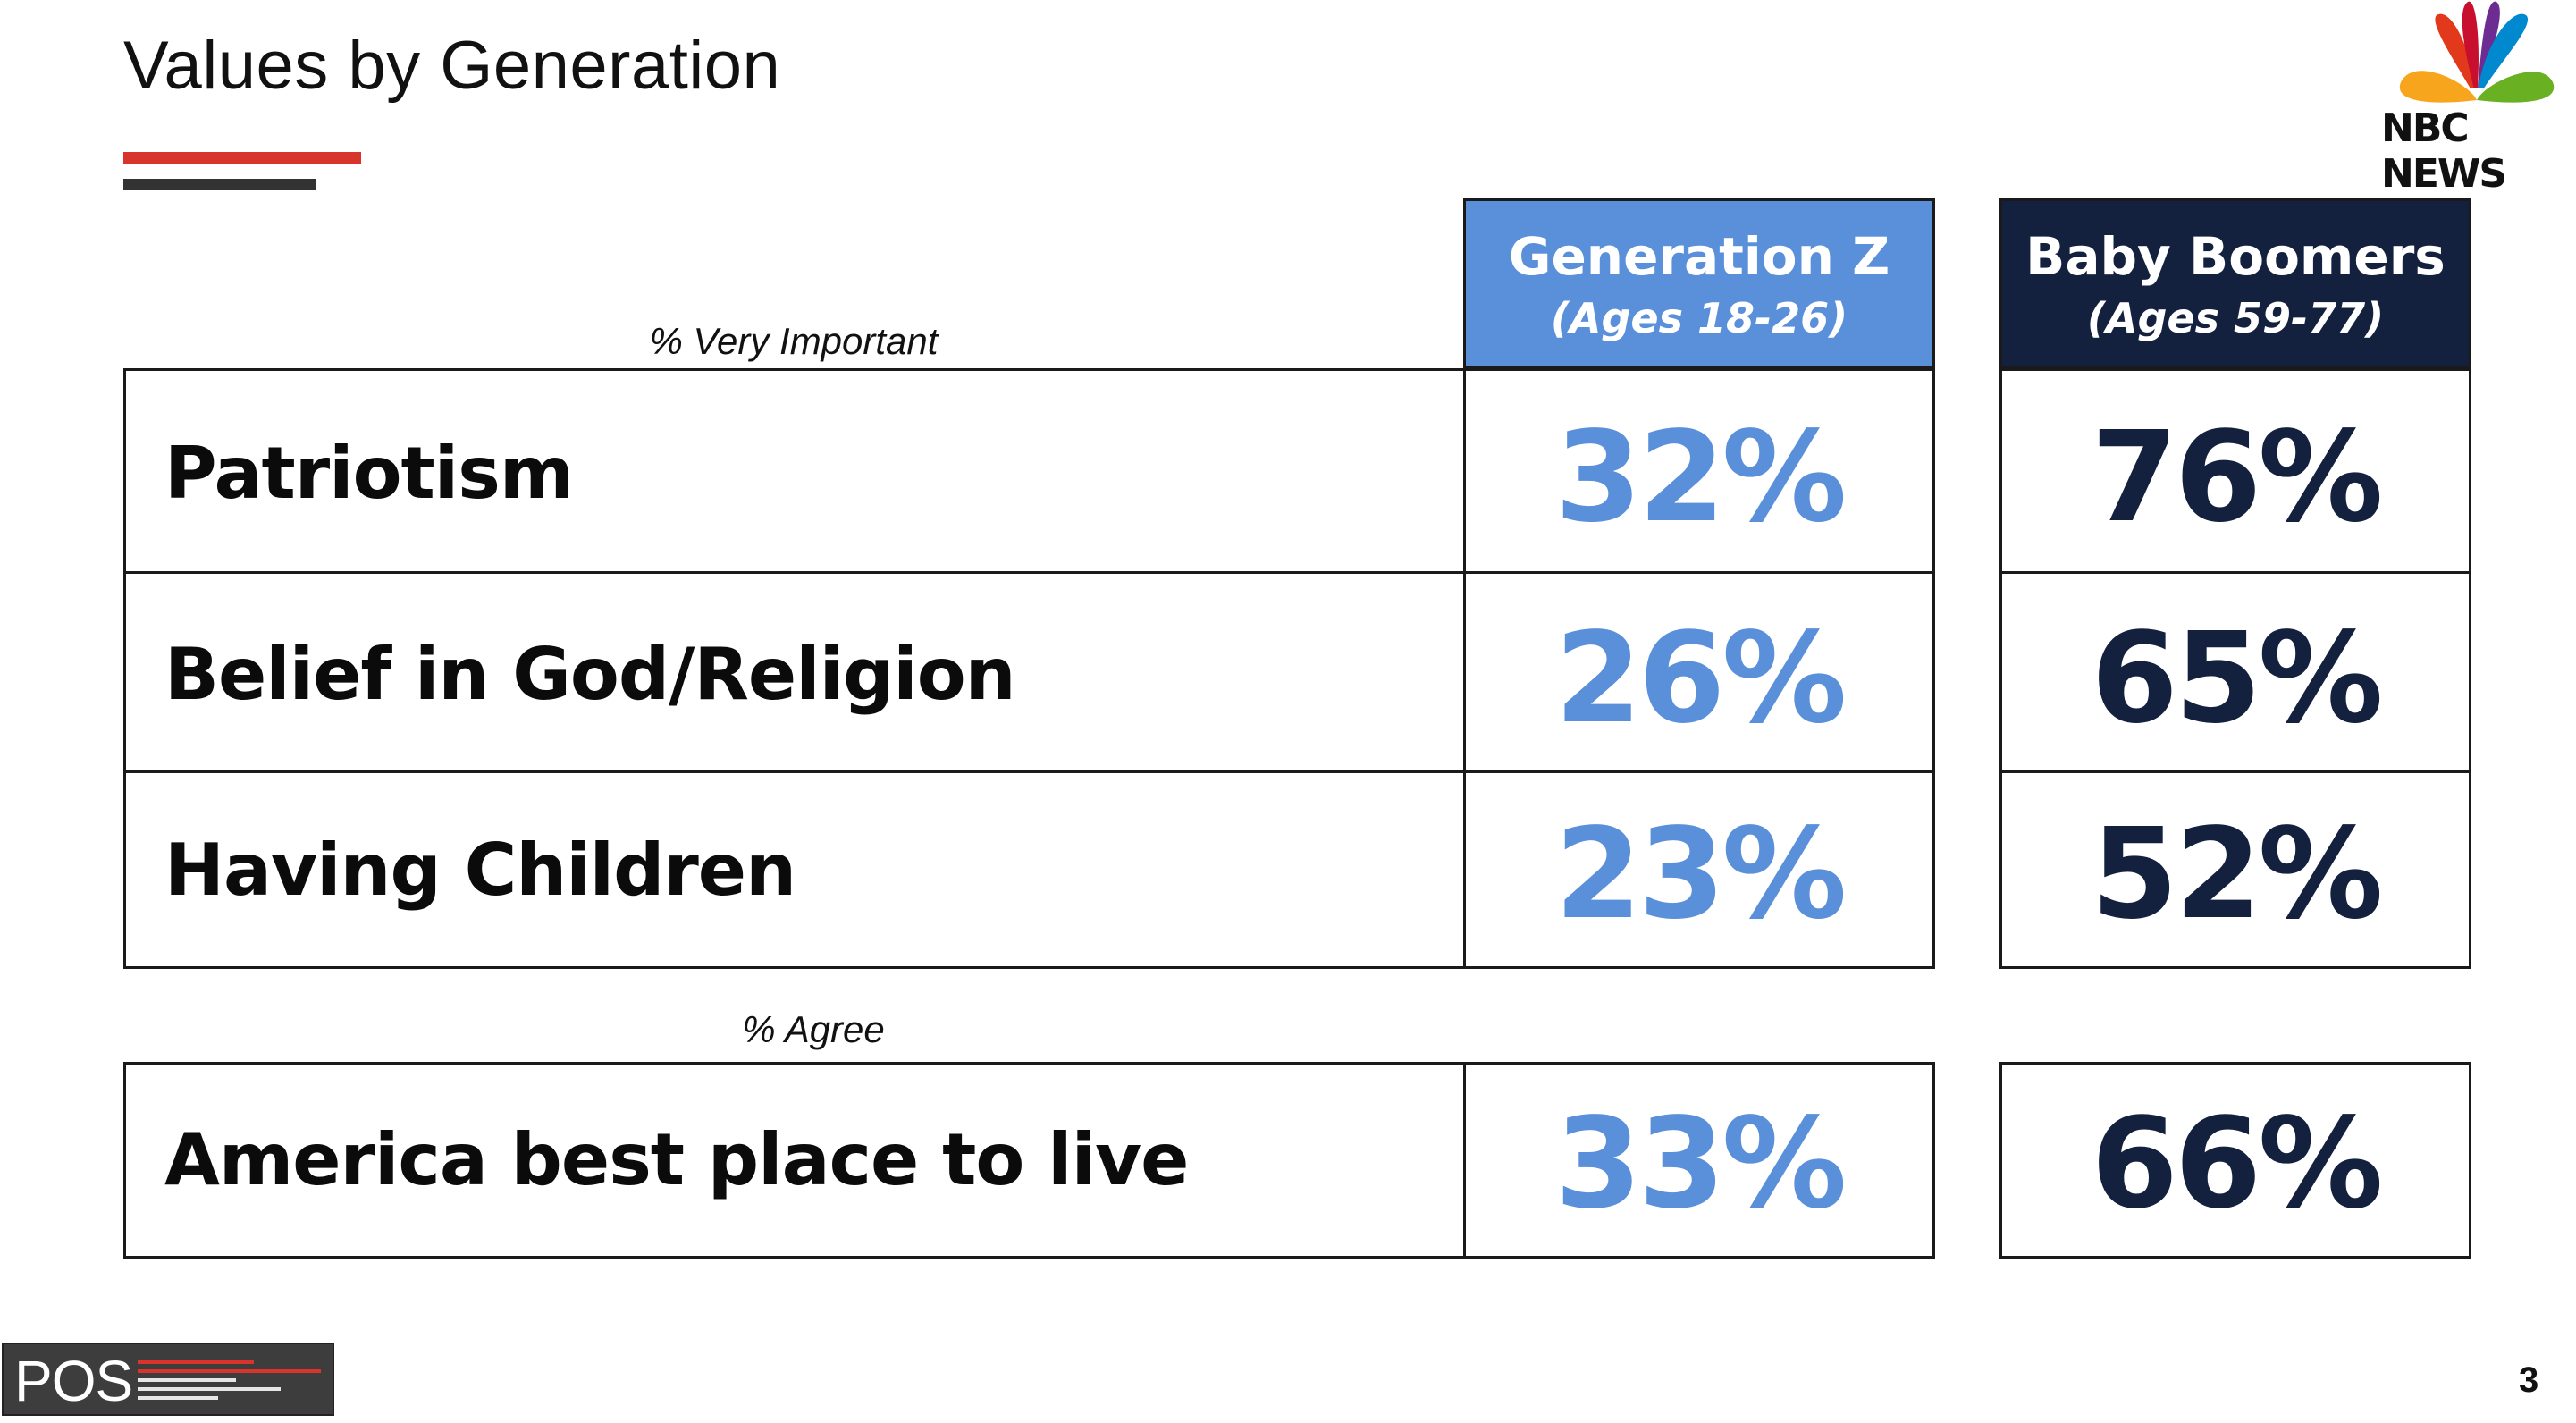  I want to click on page-title: Values by Generation, so click(452, 66).